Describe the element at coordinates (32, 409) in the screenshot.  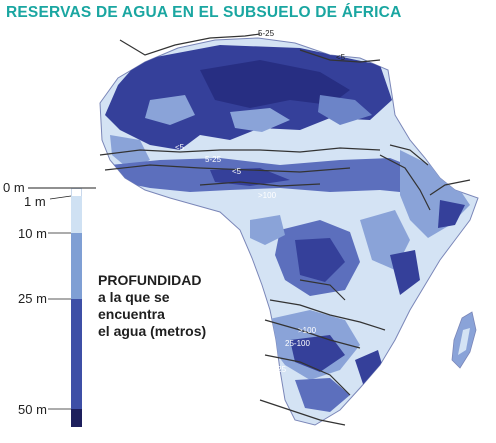
I see `tick-label-50m: 50 m` at that location.